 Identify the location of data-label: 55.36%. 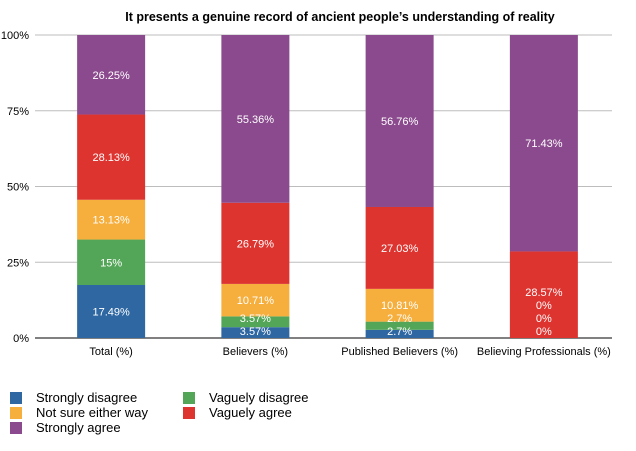
(256, 120).